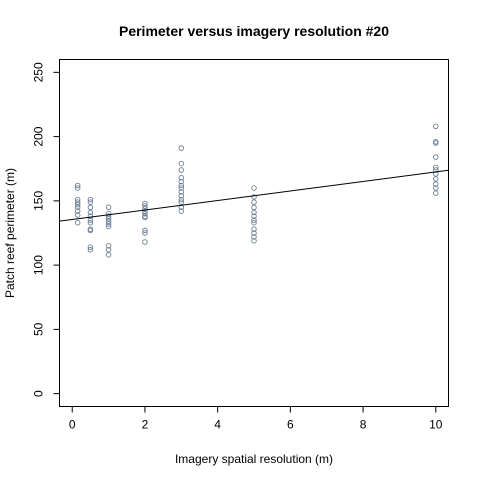  I want to click on y-axis-label: Patch reef perimeter (m), so click(10, 233).